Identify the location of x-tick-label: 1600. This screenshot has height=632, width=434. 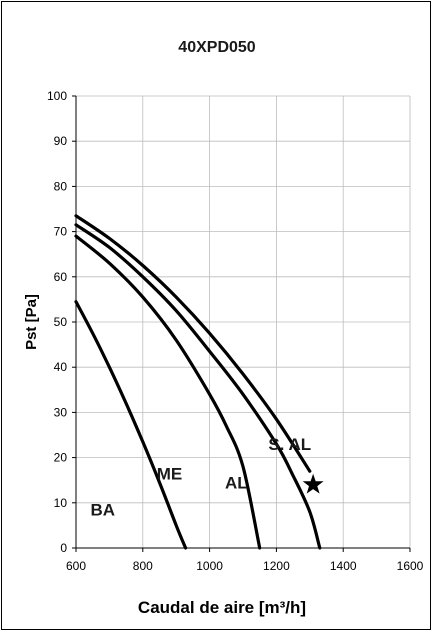
(410, 566).